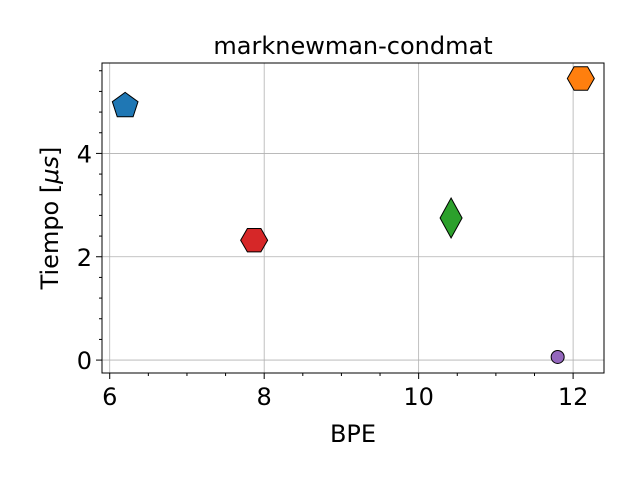  I want to click on x-tick-label: 6, so click(109, 397).